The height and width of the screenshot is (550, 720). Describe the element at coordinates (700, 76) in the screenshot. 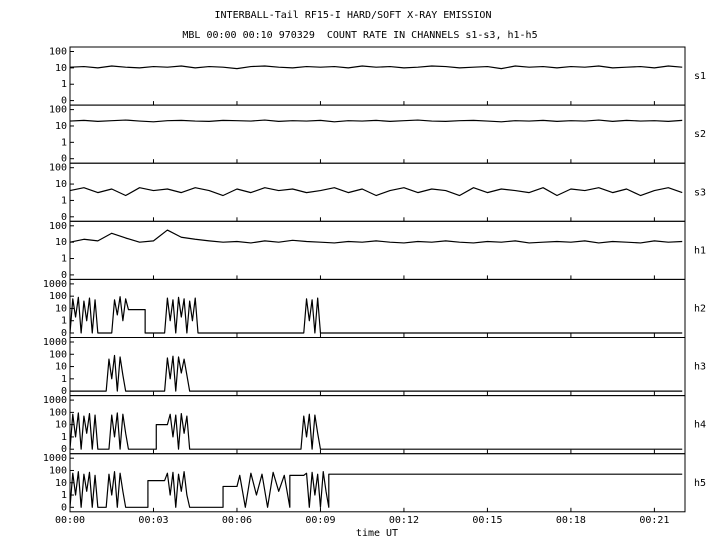

I see `panel-label: s1` at that location.